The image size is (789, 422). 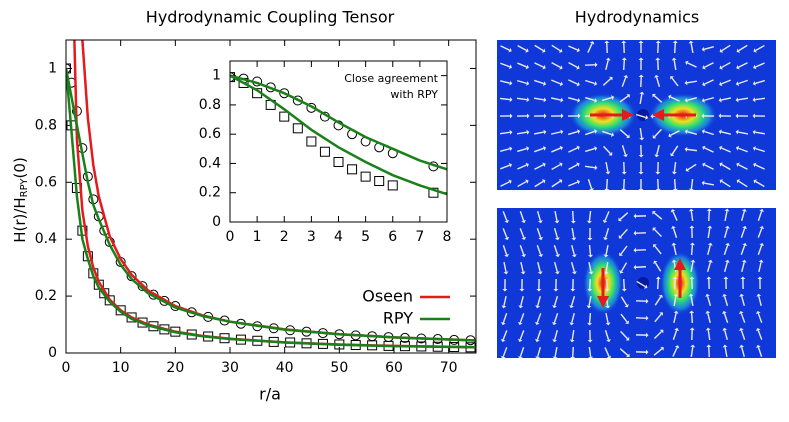 I want to click on x-tick-label: 50, so click(x=339, y=368).